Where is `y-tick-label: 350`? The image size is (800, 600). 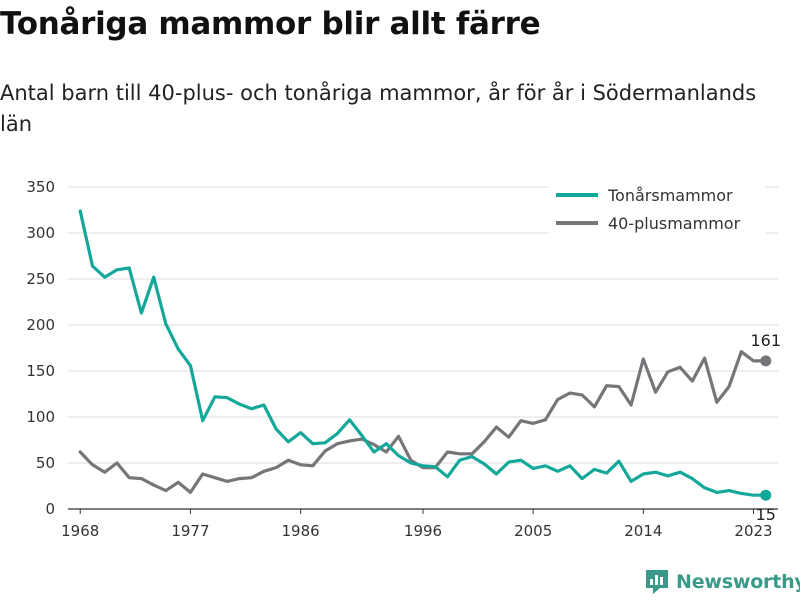 y-tick-label: 350 is located at coordinates (40, 187).